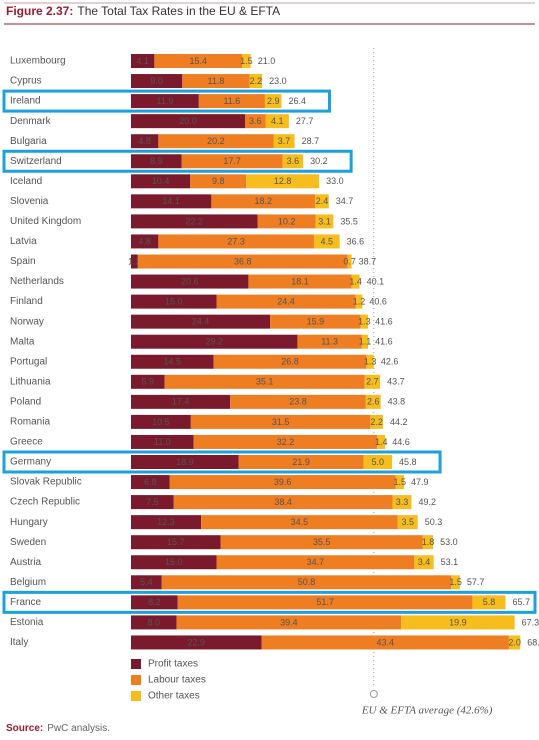 The height and width of the screenshot is (740, 539). I want to click on category-label: Estonia, so click(27, 622).